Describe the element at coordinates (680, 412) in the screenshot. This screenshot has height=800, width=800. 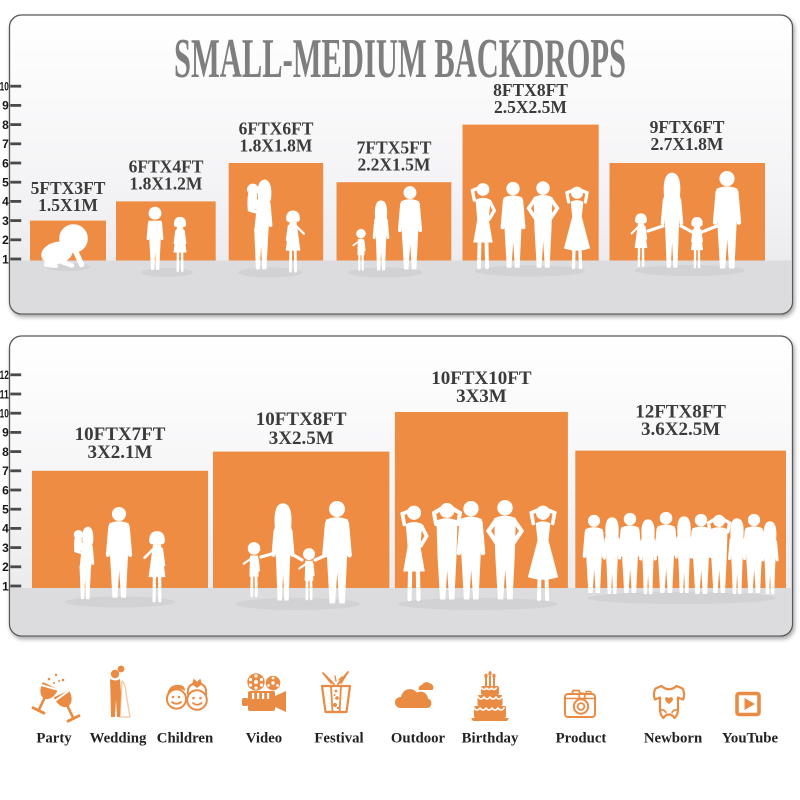
I see `svg-text: 12FTX8FT` at that location.